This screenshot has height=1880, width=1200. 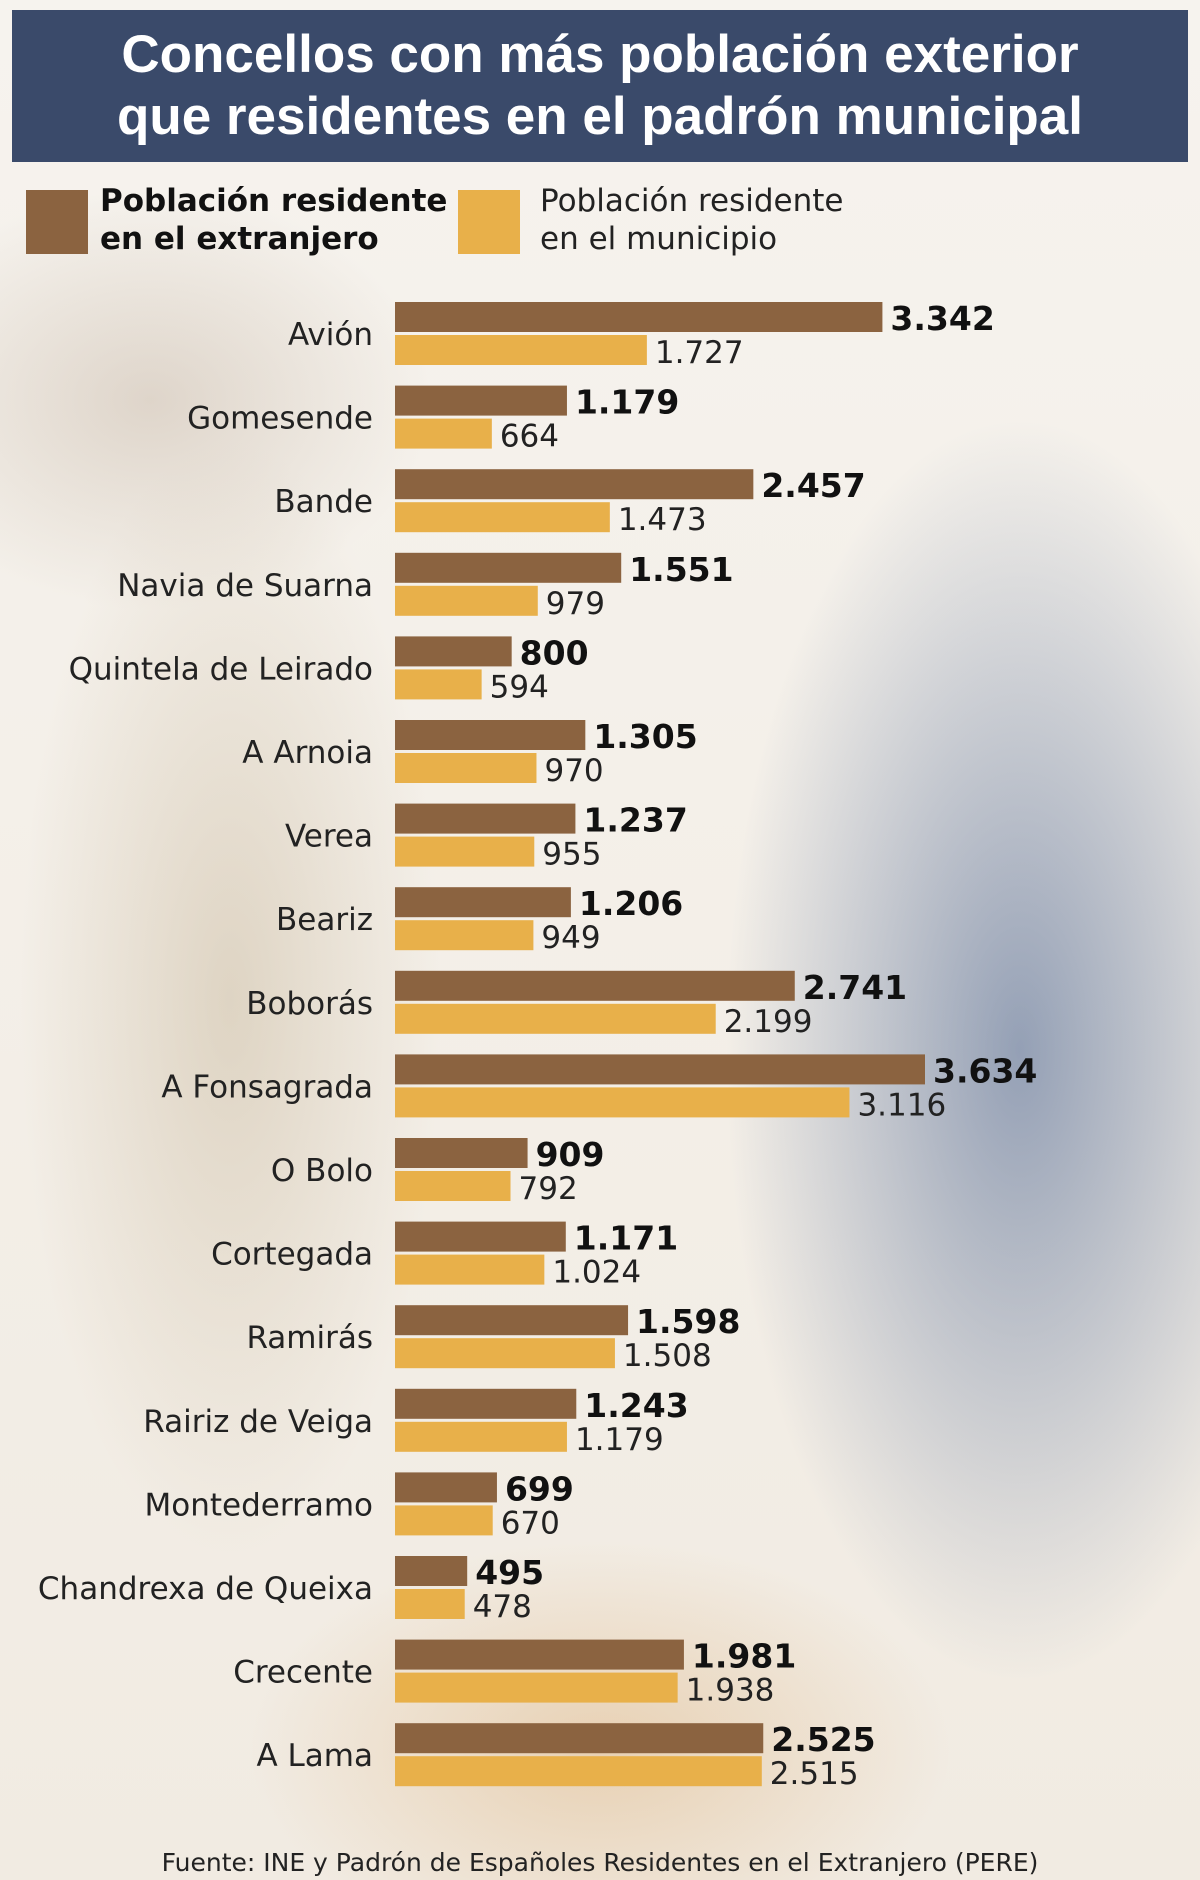 I want to click on category-label: Ramirás, so click(x=309, y=1338).